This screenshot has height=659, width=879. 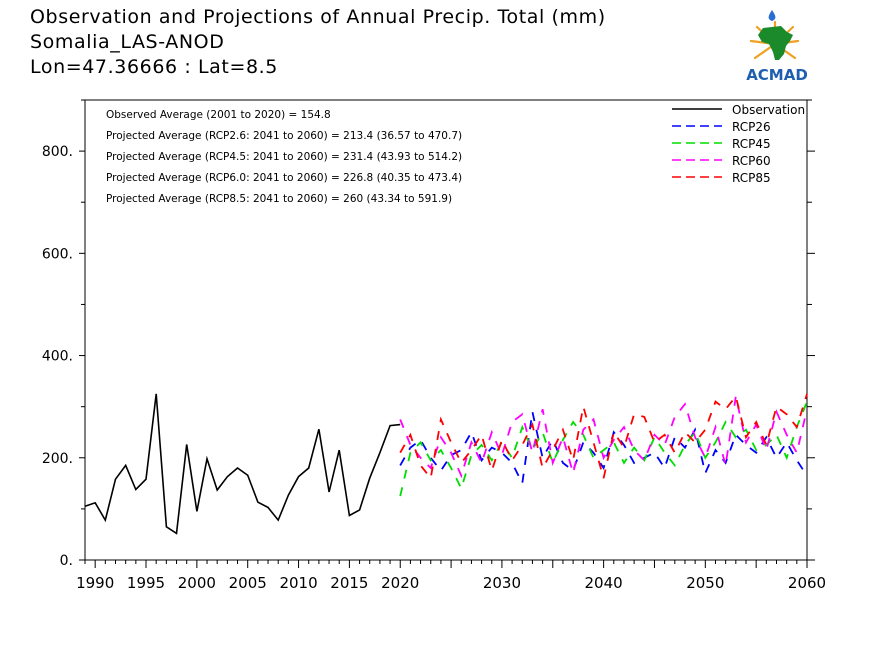 I want to click on x-tick-label: 2020, so click(x=400, y=583).